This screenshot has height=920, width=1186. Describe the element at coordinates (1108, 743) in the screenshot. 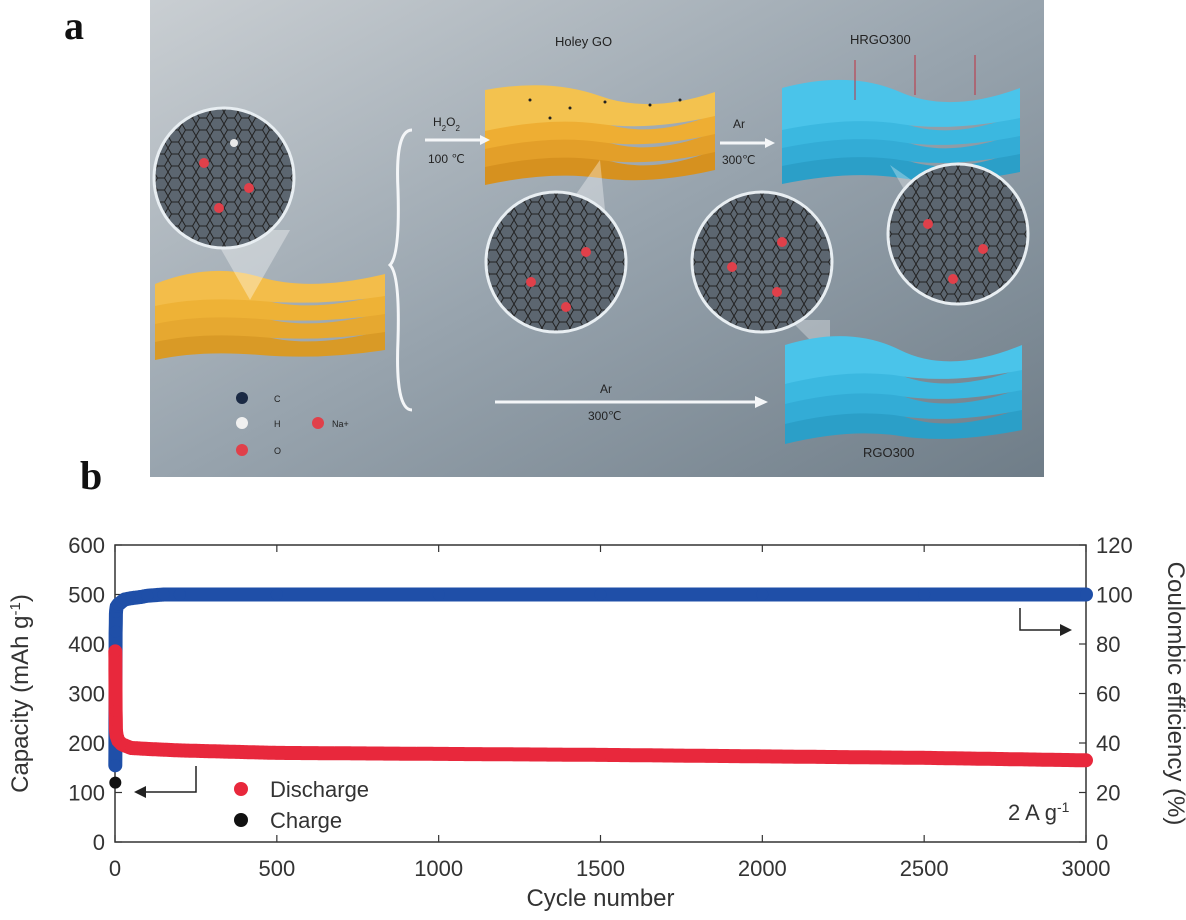

I see `y-right-tick-label-2: 40` at that location.